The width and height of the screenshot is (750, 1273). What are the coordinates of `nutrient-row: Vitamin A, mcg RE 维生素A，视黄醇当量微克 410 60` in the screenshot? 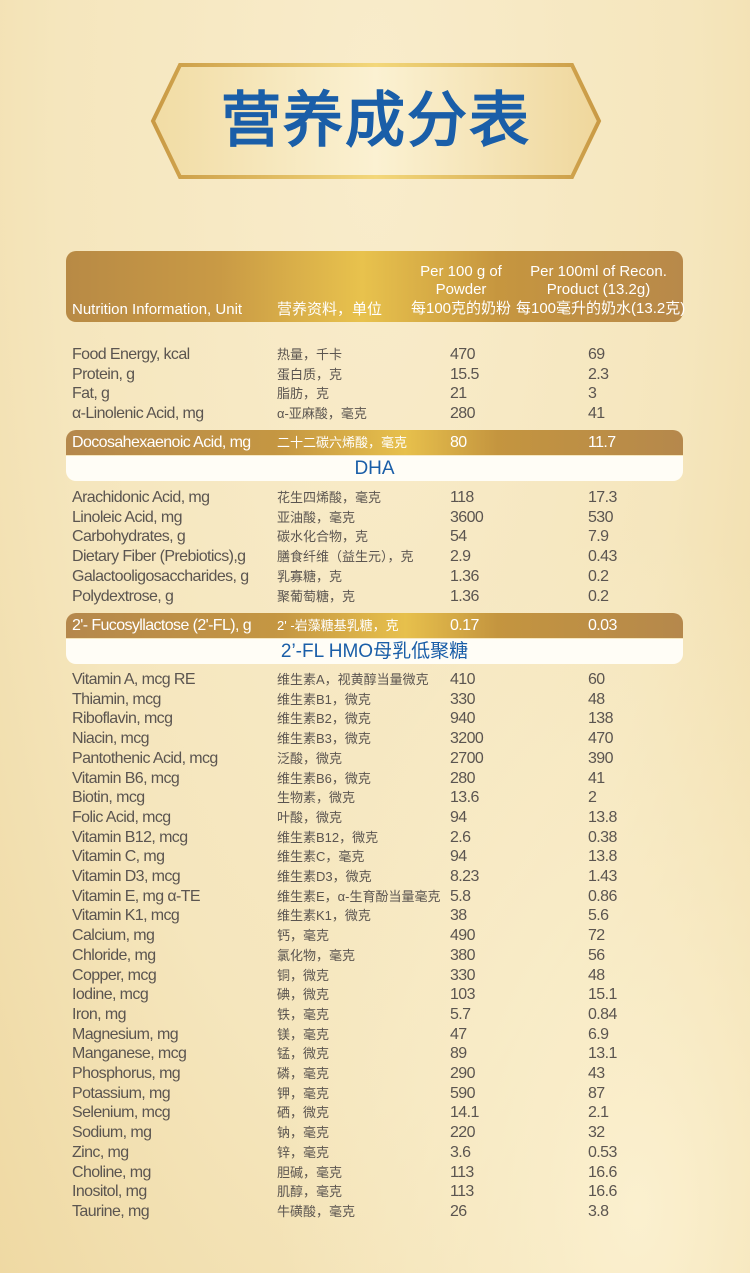 It's located at (375, 680).